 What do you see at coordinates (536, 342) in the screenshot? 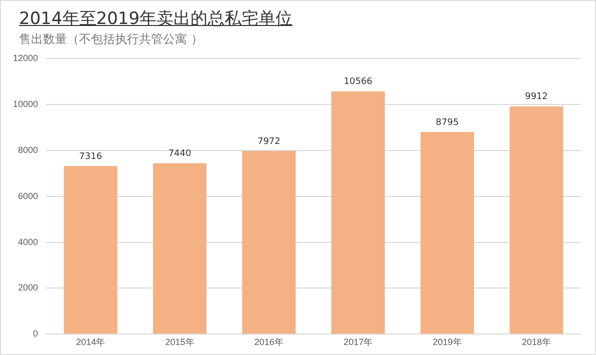
I see `x-tick-label: 2018年` at bounding box center [536, 342].